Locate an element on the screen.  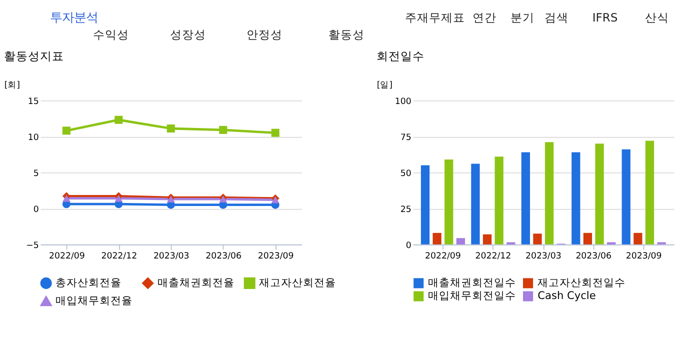
y-tick-label: −5 is located at coordinates (32, 245).